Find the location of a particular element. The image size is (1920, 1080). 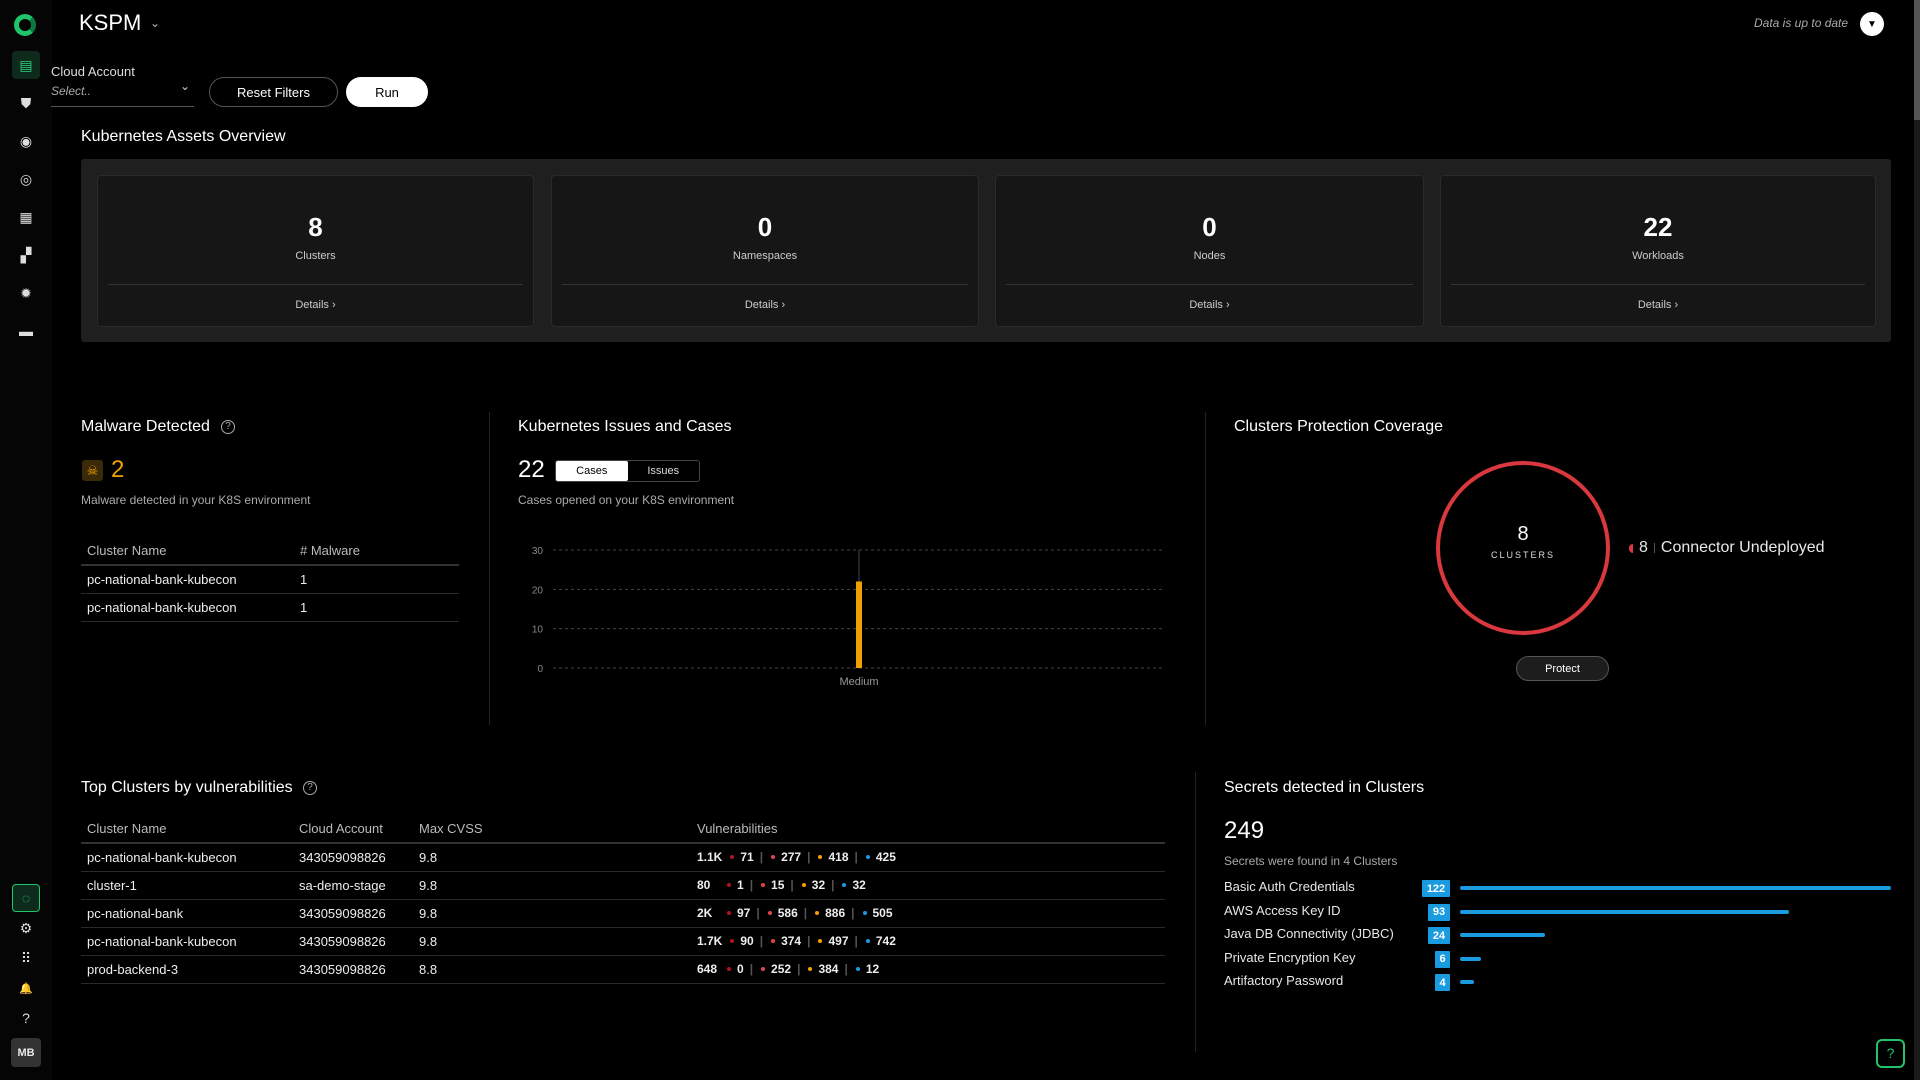

cluster-name: cluster-1 is located at coordinates (187, 885).